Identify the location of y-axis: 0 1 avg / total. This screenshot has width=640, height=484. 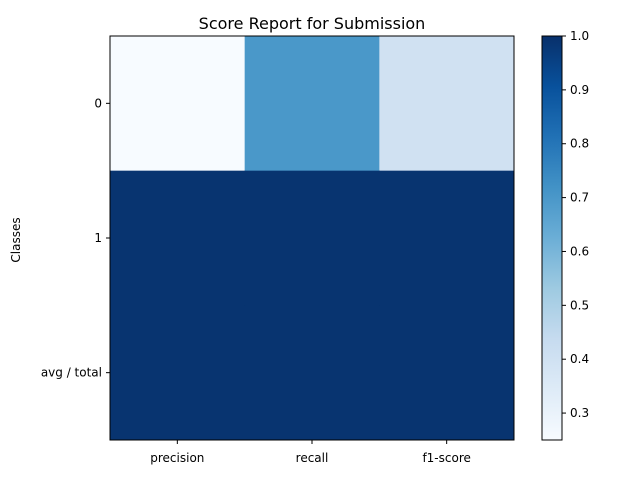
(75, 238).